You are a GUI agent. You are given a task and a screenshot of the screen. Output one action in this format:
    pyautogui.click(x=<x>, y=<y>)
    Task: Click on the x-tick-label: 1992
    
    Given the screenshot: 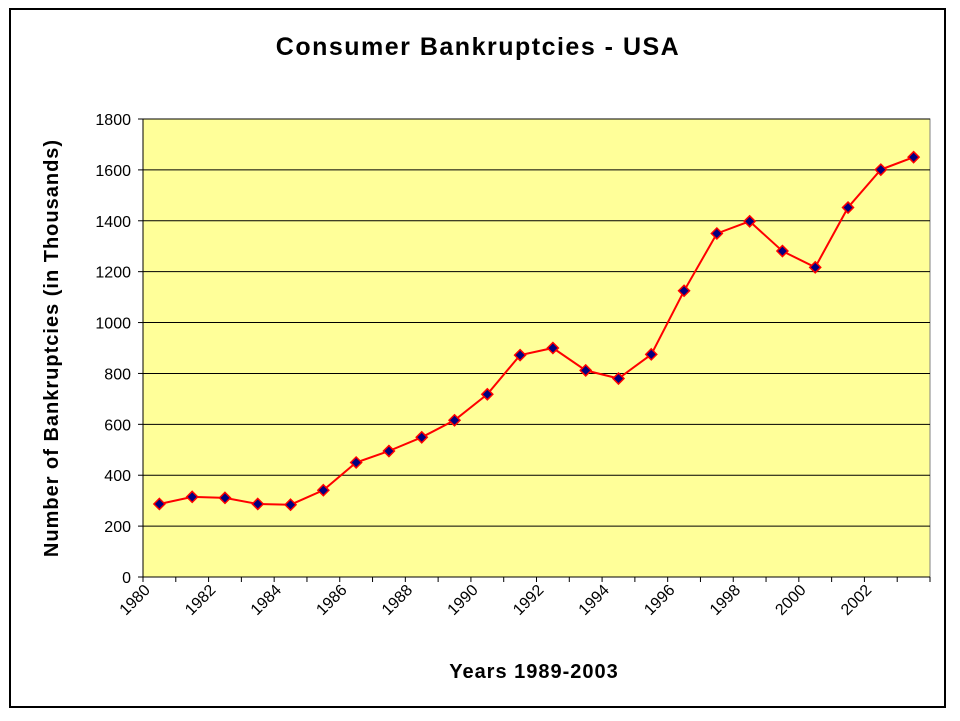 What is the action you would take?
    pyautogui.click(x=528, y=600)
    